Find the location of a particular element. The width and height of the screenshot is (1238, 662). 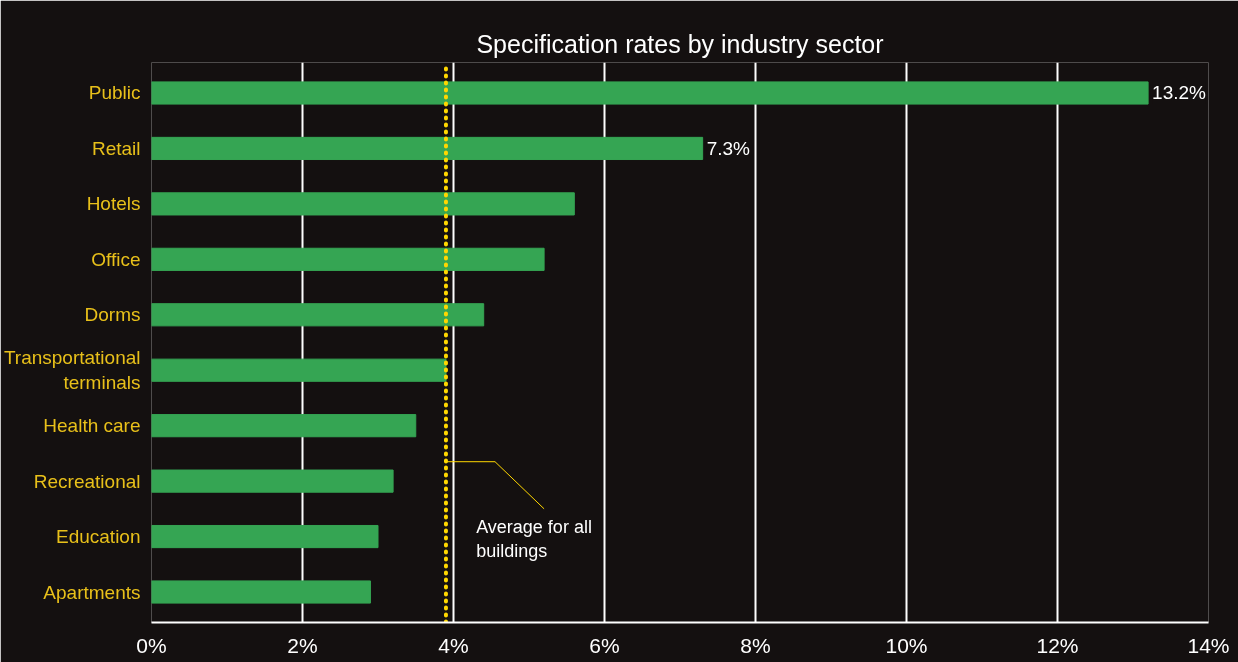

x-tick-label: 8% is located at coordinates (755, 645).